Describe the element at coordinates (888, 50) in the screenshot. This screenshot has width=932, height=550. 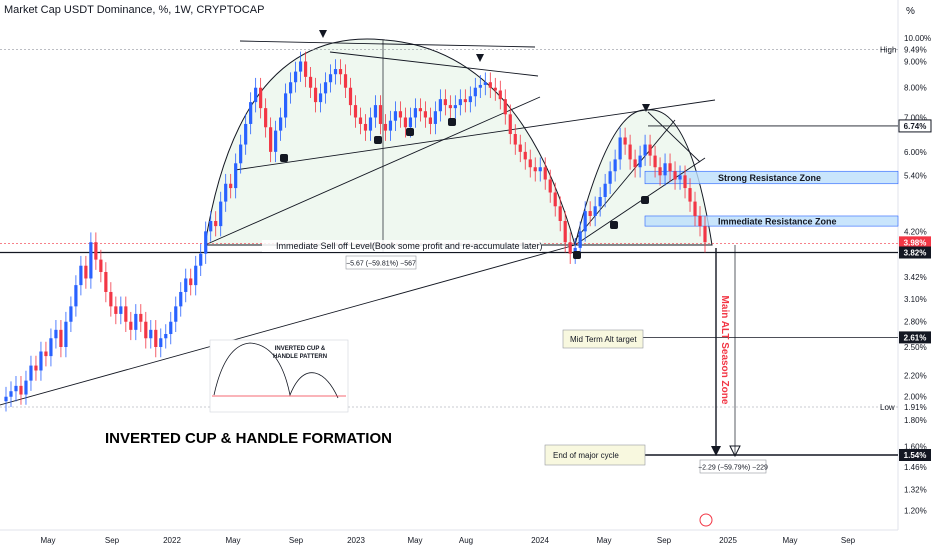
I see `badge-side-label: High` at that location.